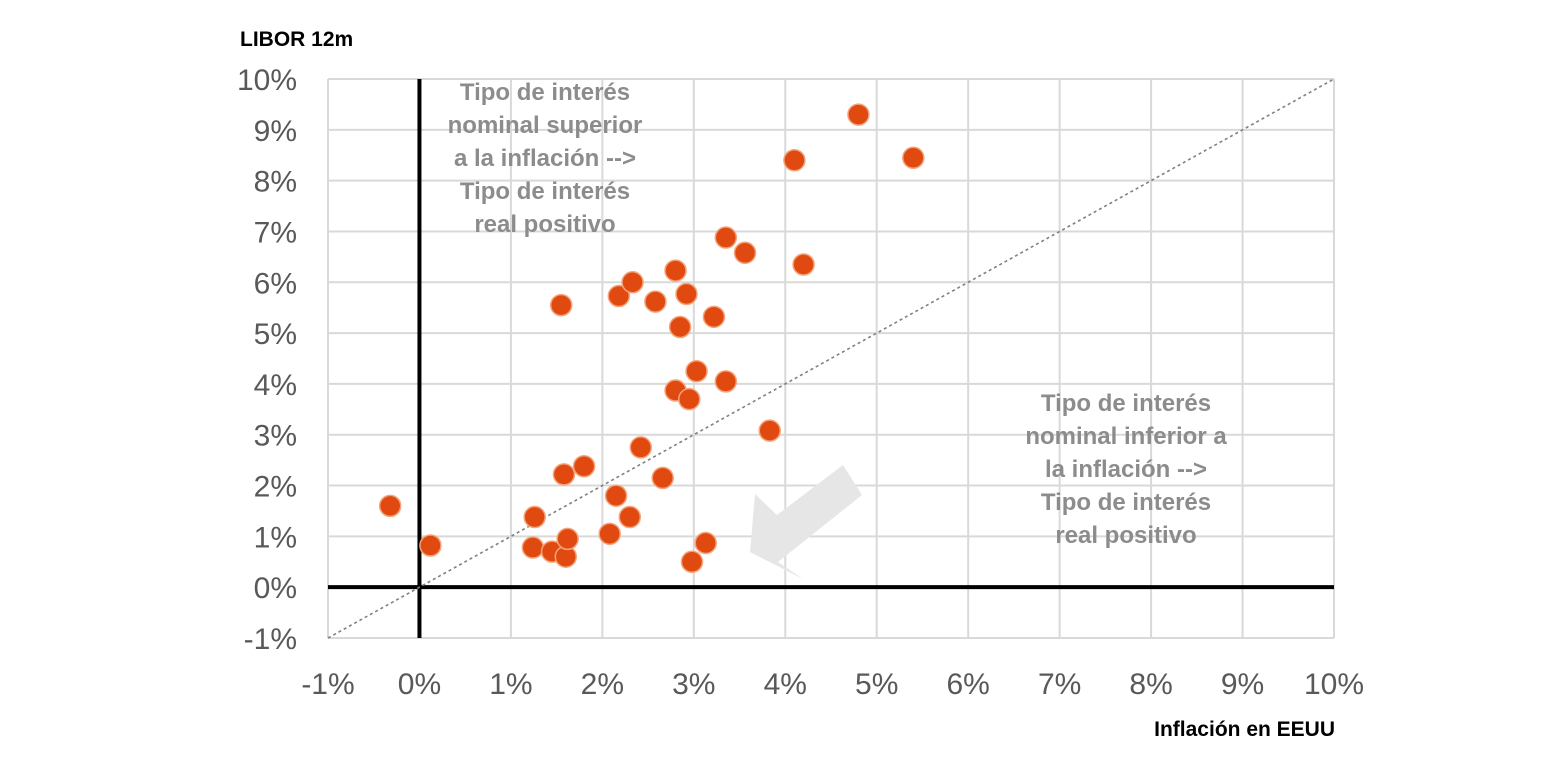 The image size is (1567, 764). Describe the element at coordinates (275, 385) in the screenshot. I see `y-tick-label: 4%` at that location.